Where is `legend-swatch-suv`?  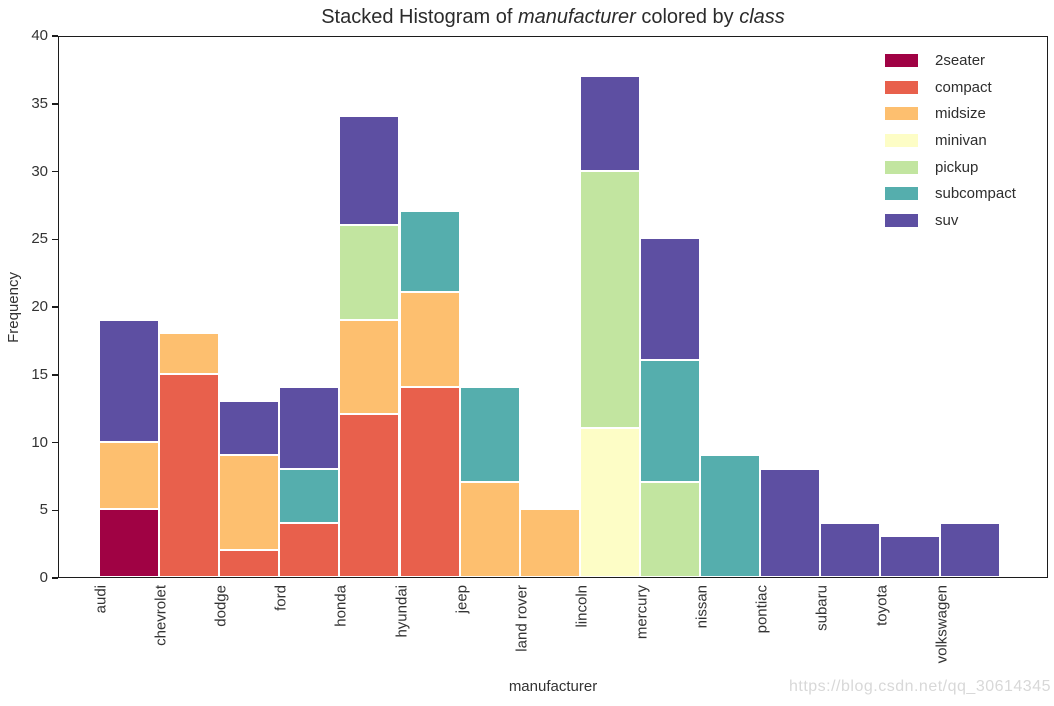
legend-swatch-suv is located at coordinates (901, 220).